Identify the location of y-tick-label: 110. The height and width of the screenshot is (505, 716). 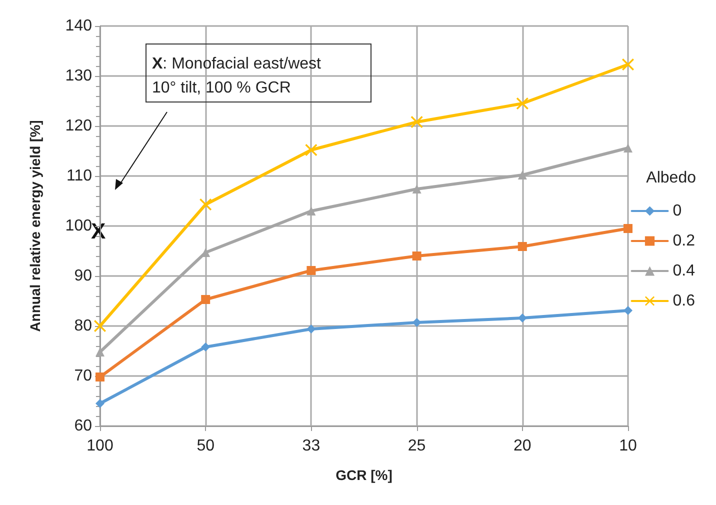
(79, 176).